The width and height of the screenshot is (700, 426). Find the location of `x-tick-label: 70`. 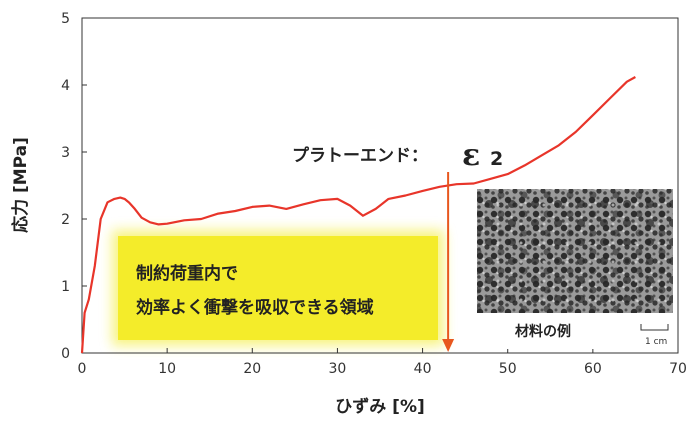

x-tick-label: 70 is located at coordinates (678, 369).